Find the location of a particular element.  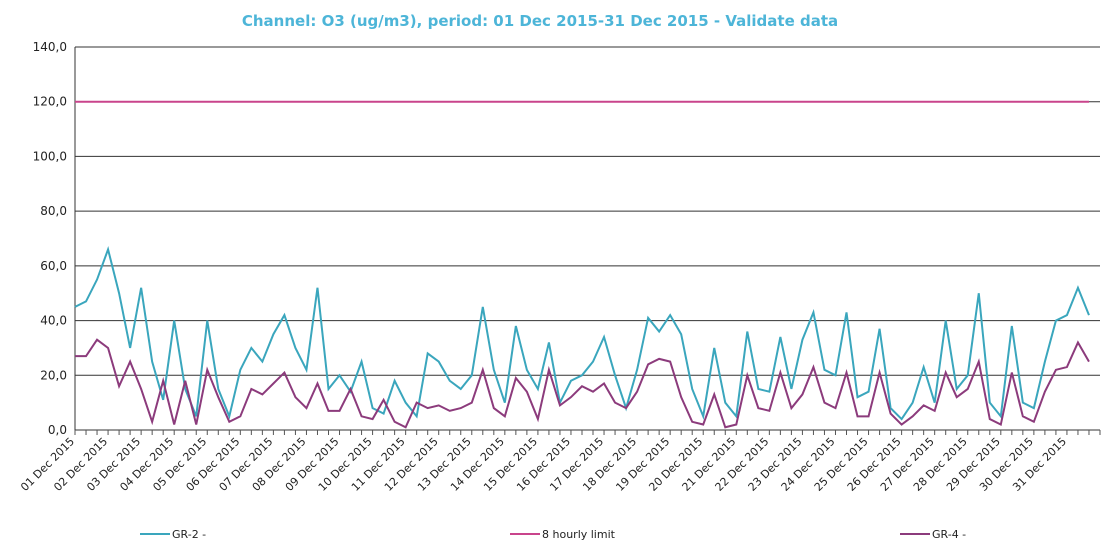

y-tick-label: 40,0 is located at coordinates (53, 321).